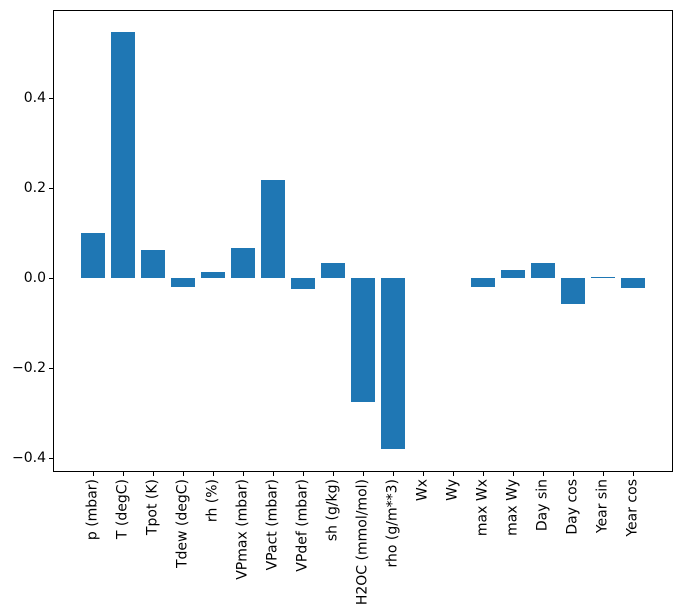  I want to click on bar-p-mbar, so click(93, 256).